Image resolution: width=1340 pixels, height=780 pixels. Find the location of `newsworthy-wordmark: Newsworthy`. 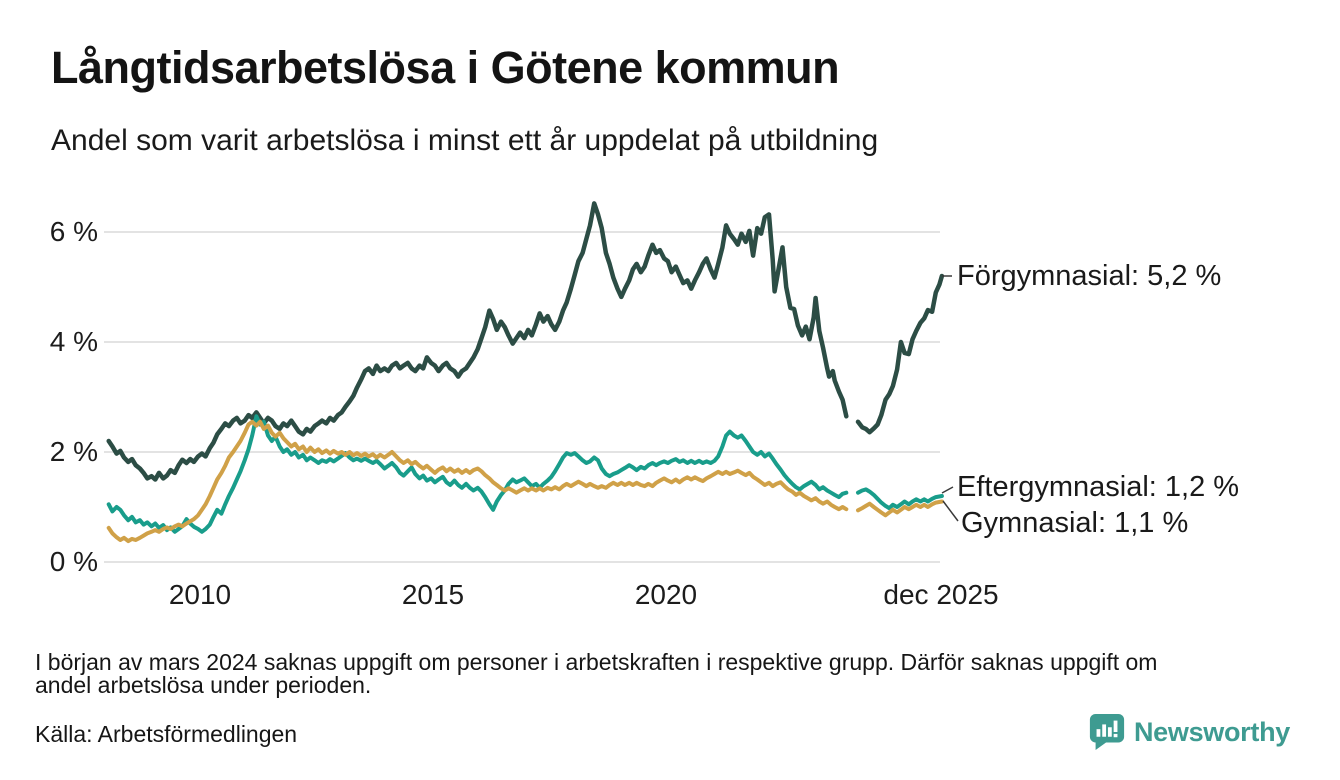

newsworthy-wordmark: Newsworthy is located at coordinates (1211, 731).